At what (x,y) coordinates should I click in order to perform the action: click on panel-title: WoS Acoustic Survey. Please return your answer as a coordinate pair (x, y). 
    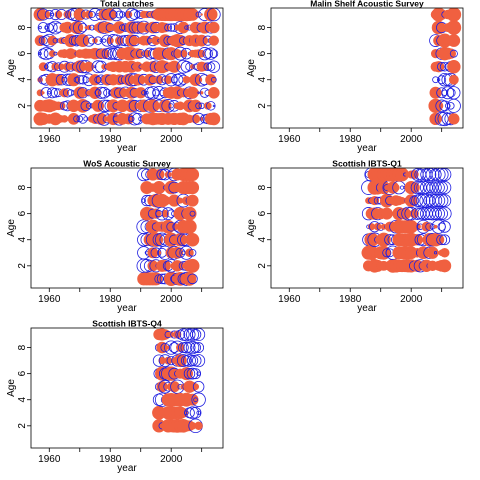
    Looking at the image, I should click on (127, 164).